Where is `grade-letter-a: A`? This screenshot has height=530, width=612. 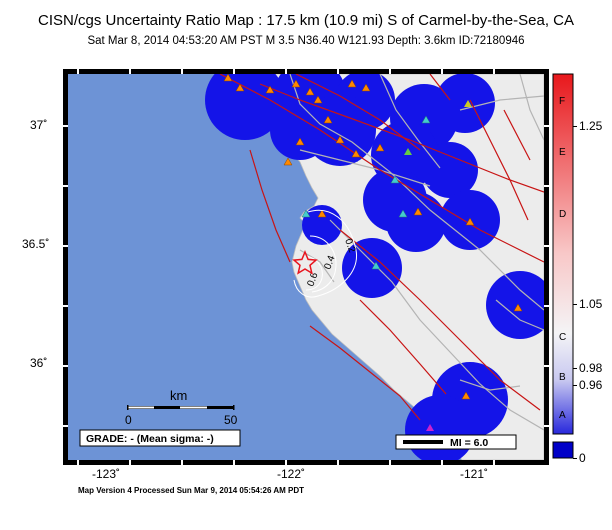 grade-letter-a: A is located at coordinates (562, 415).